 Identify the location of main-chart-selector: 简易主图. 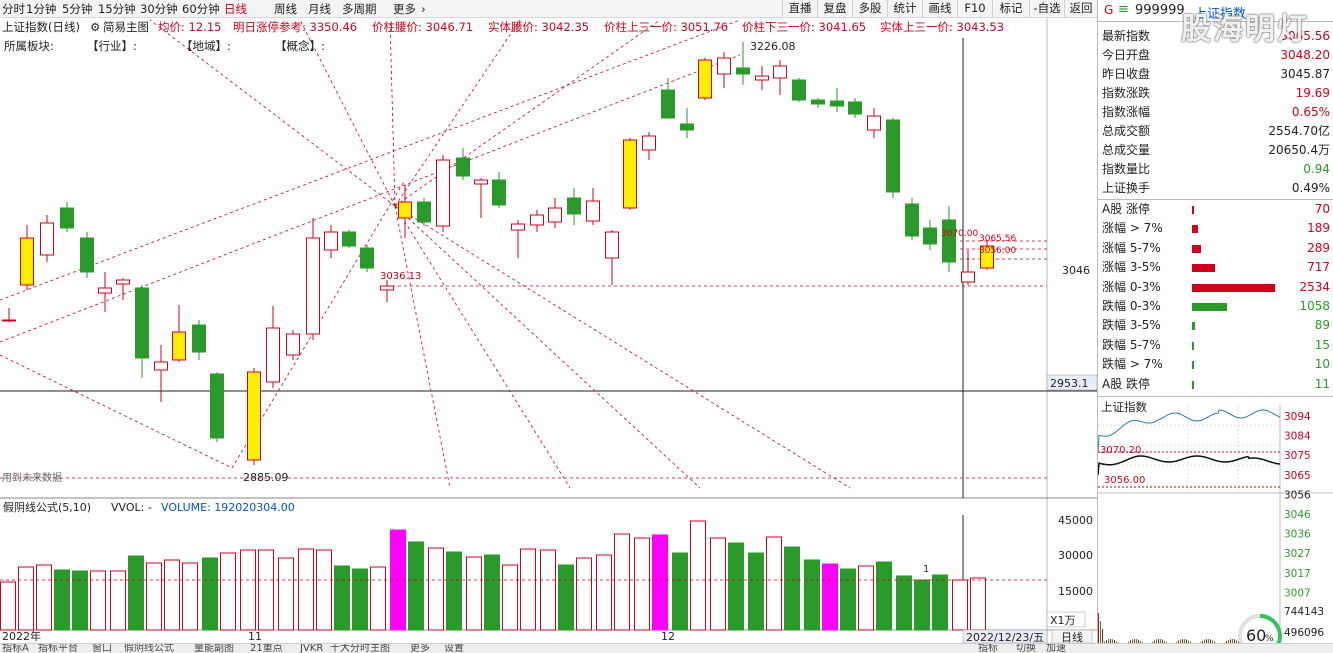
(126, 27).